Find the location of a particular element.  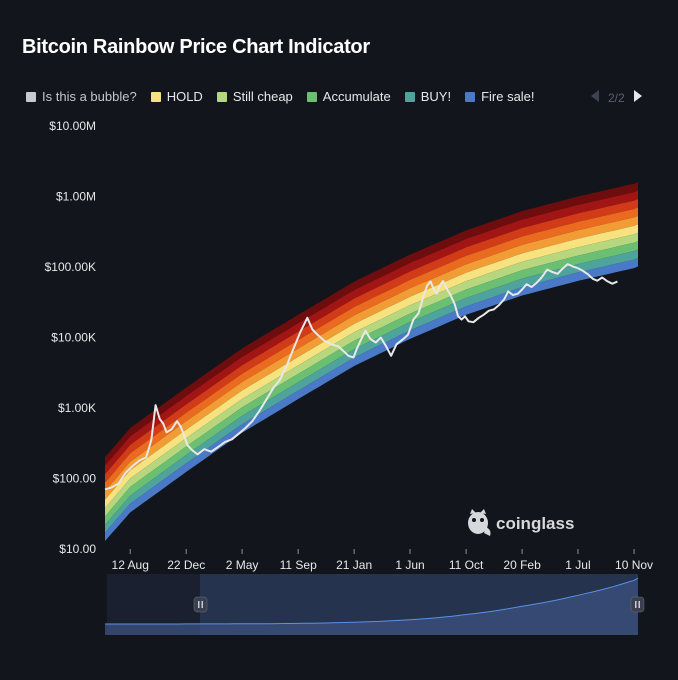

legend-label: Is this a bubble? is located at coordinates (89, 96).